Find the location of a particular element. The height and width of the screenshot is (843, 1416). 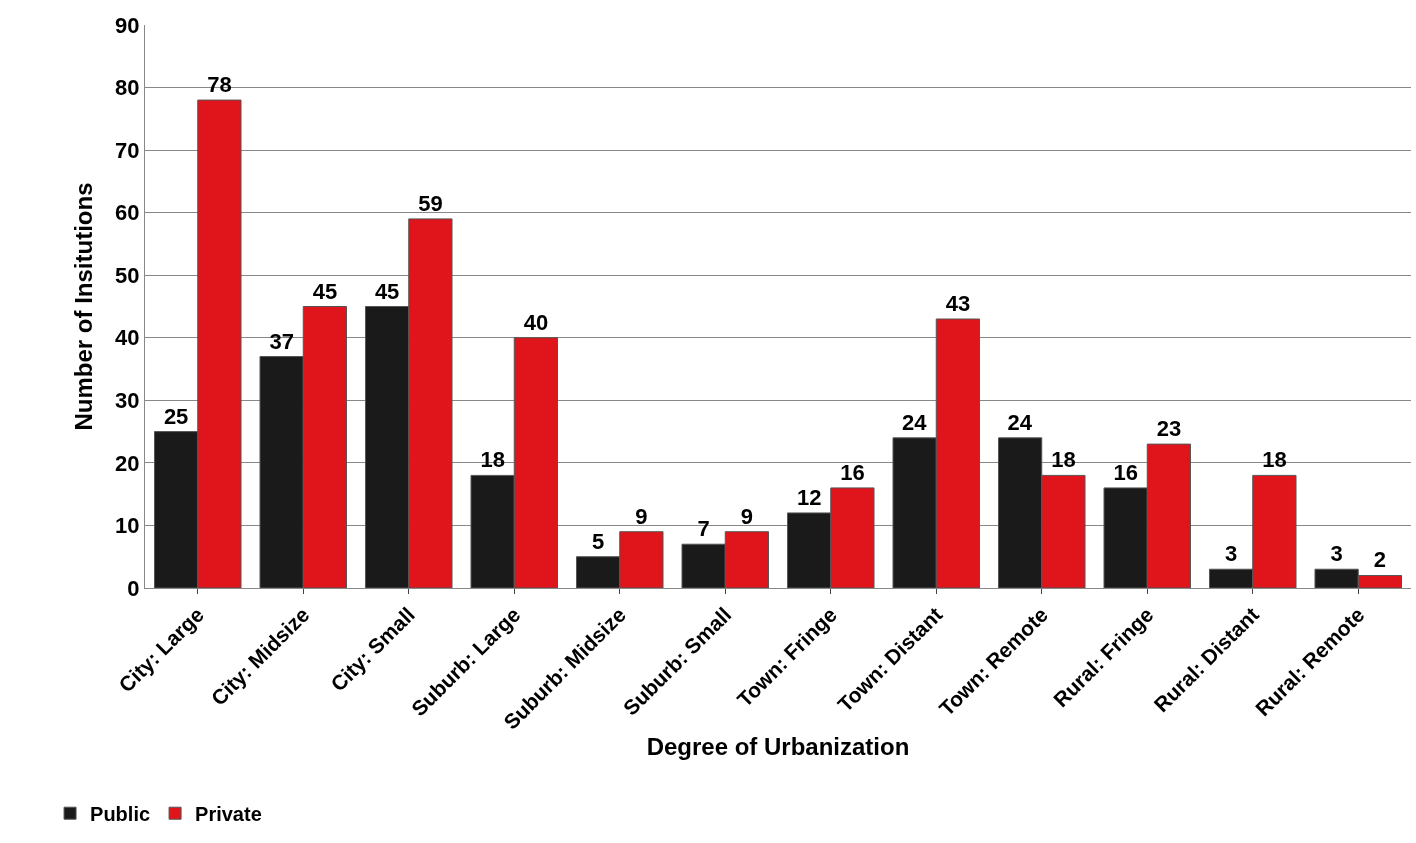

data-label: 78 is located at coordinates (219, 85).